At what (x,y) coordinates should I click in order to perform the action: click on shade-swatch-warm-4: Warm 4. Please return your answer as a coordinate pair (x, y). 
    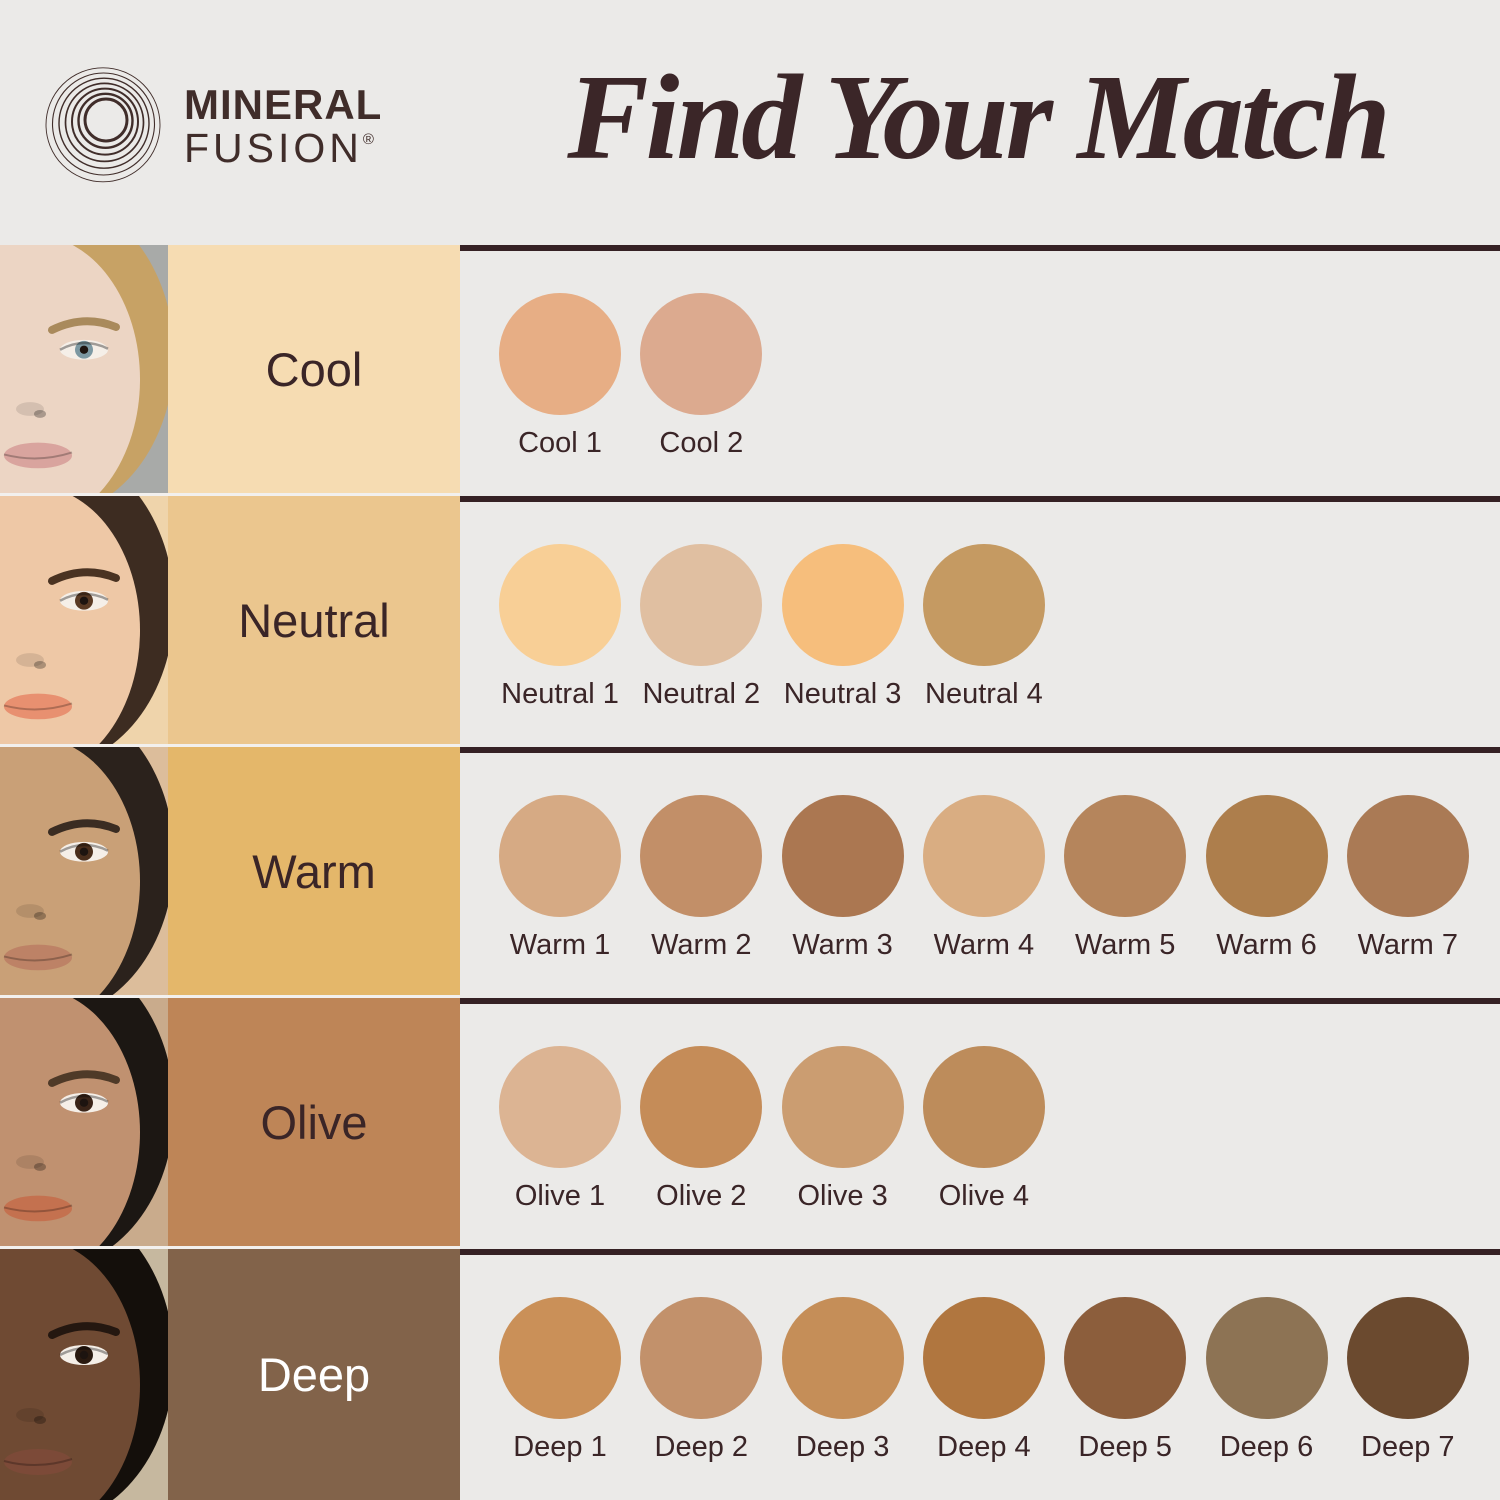
    Looking at the image, I should click on (984, 875).